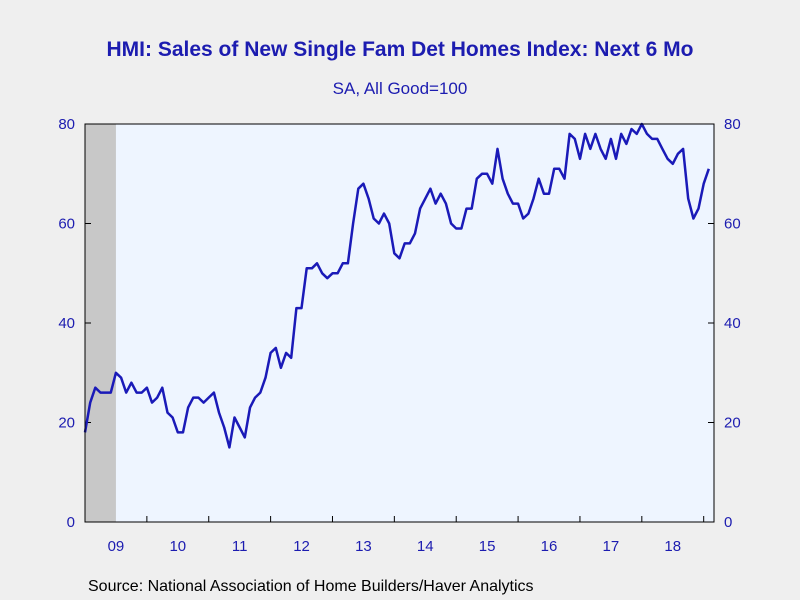 Image resolution: width=800 pixels, height=600 pixels. Describe the element at coordinates (177, 546) in the screenshot. I see `x-tick-label: 10` at that location.